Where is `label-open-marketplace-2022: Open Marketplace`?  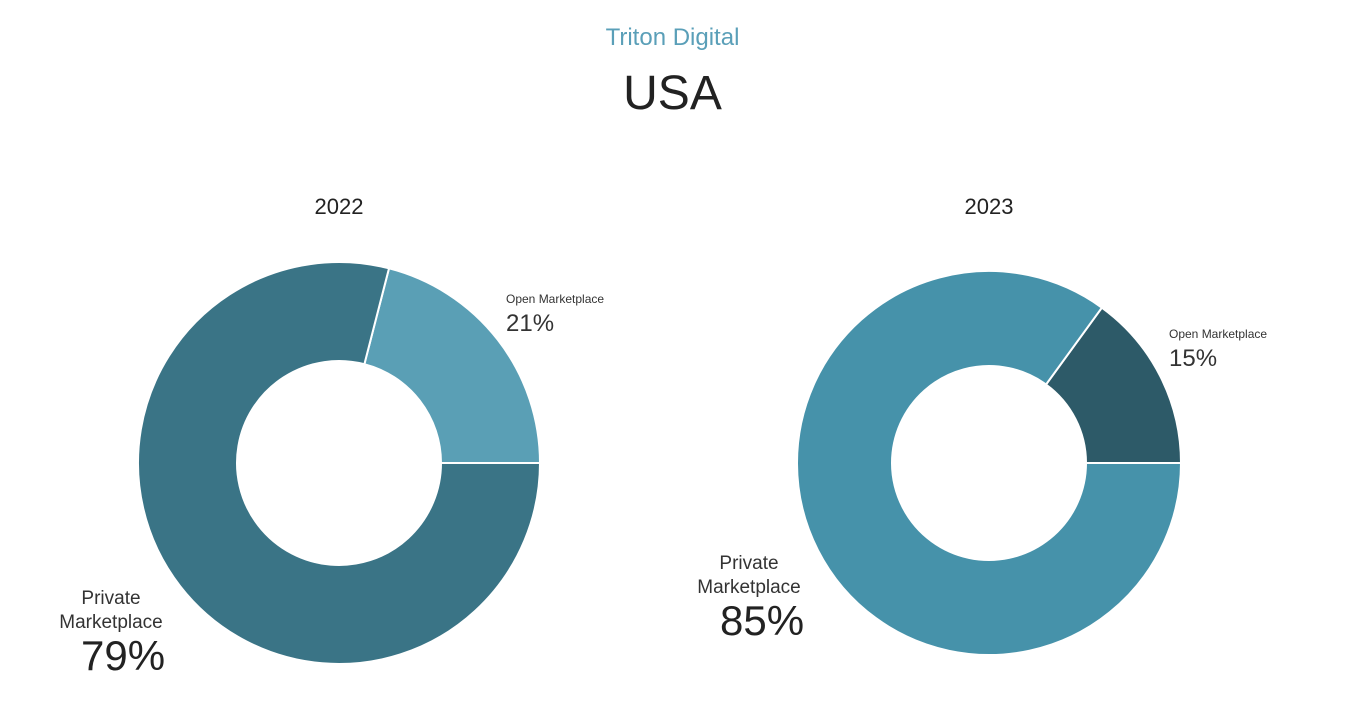
label-open-marketplace-2022: Open Marketplace is located at coordinates (555, 299).